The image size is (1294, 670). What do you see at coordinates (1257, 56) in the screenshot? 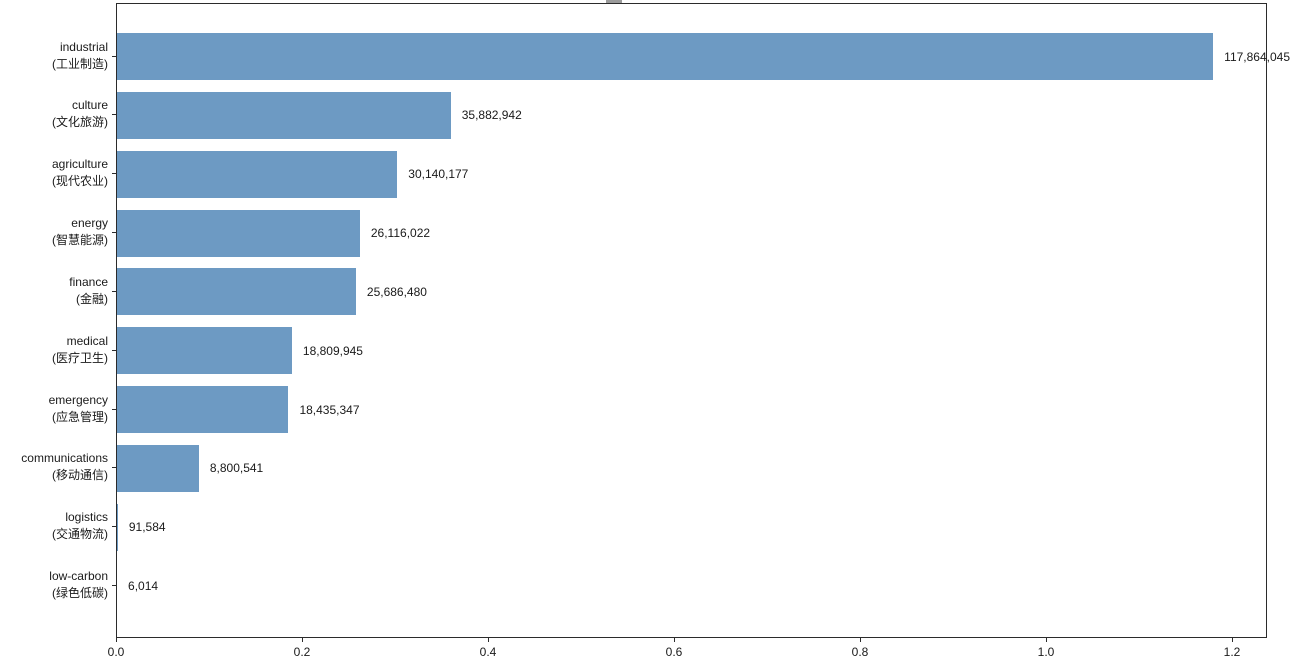
I see `bar-value-label: 117,864,045` at bounding box center [1257, 56].